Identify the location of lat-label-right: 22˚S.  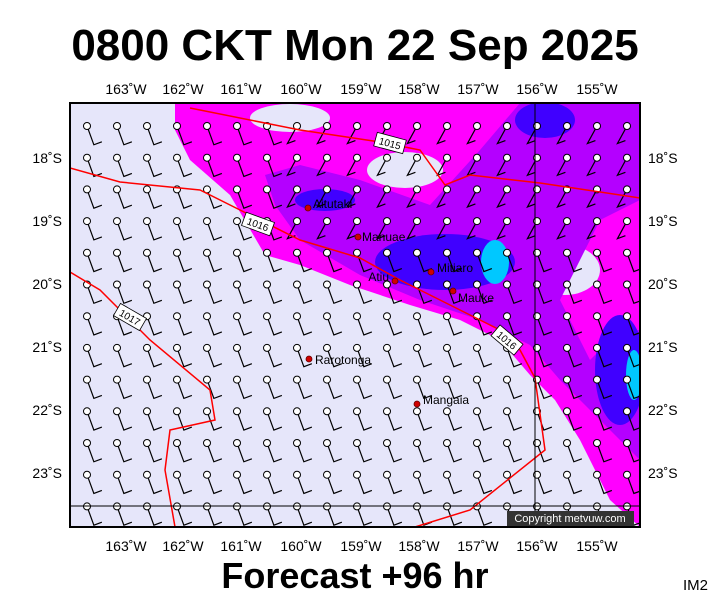
(663, 410).